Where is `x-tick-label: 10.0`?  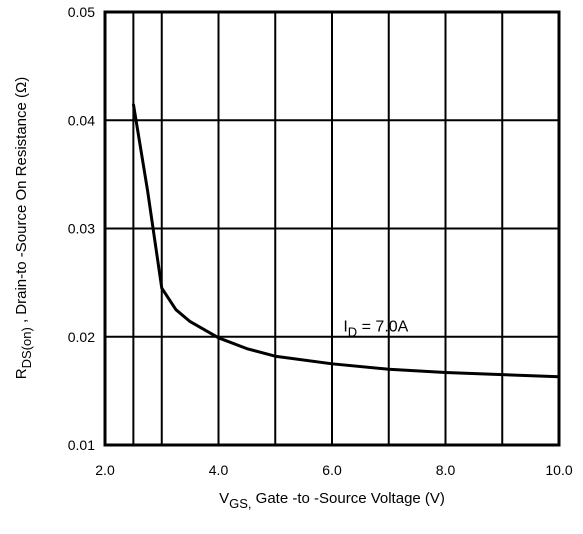
x-tick-label: 10.0 is located at coordinates (558, 470).